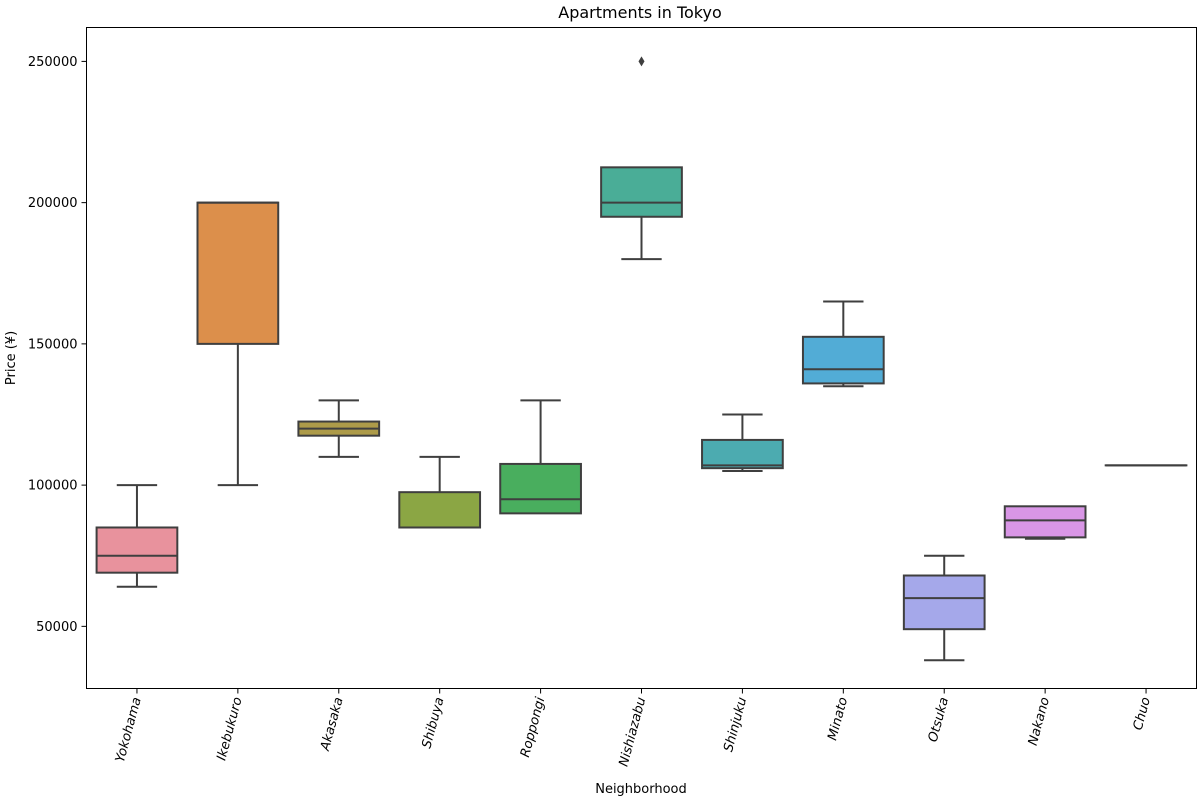 This screenshot has width=1200, height=804. Describe the element at coordinates (53, 203) in the screenshot. I see `y-tick-label: 200000` at that location.